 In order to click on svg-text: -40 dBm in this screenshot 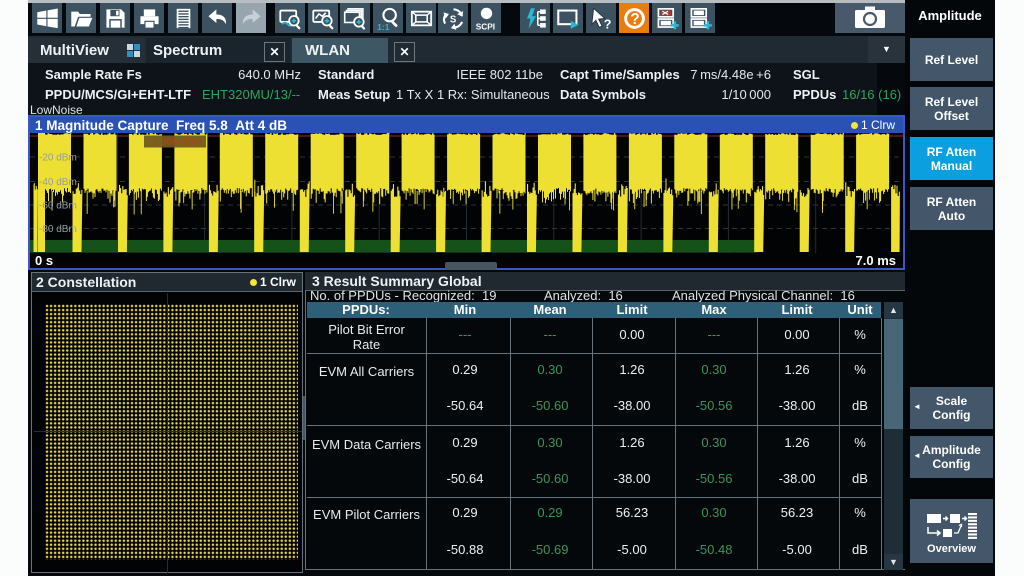, I will do `click(58, 182)`.